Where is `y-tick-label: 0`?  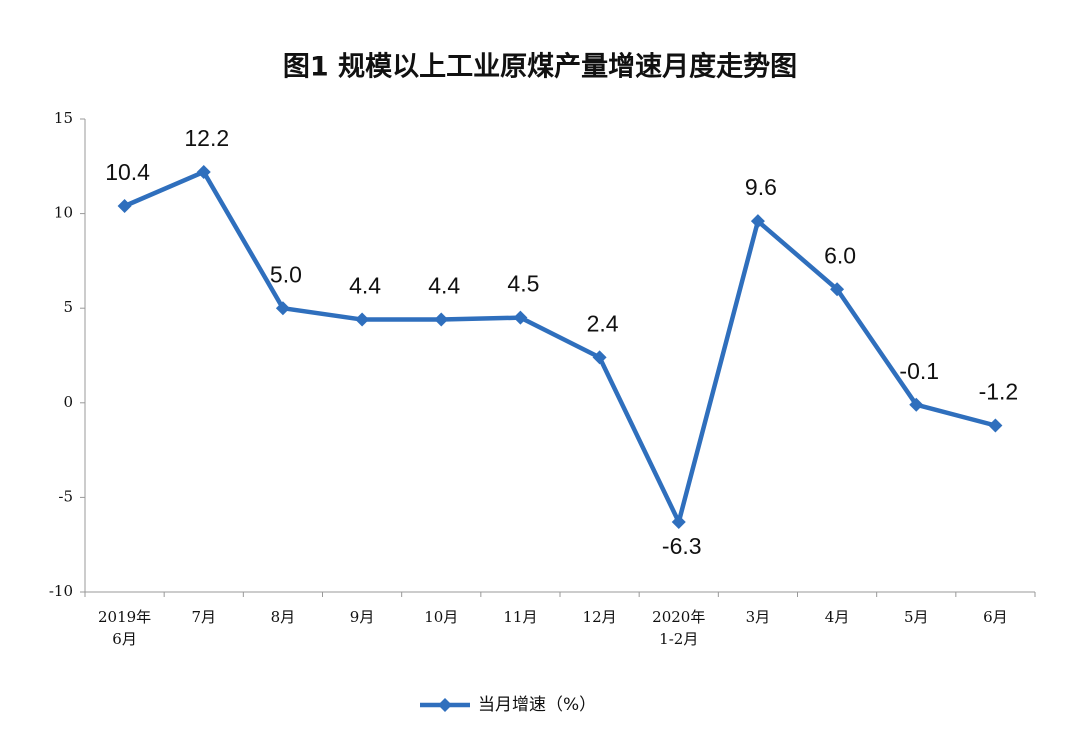
y-tick-label: 0 is located at coordinates (68, 402).